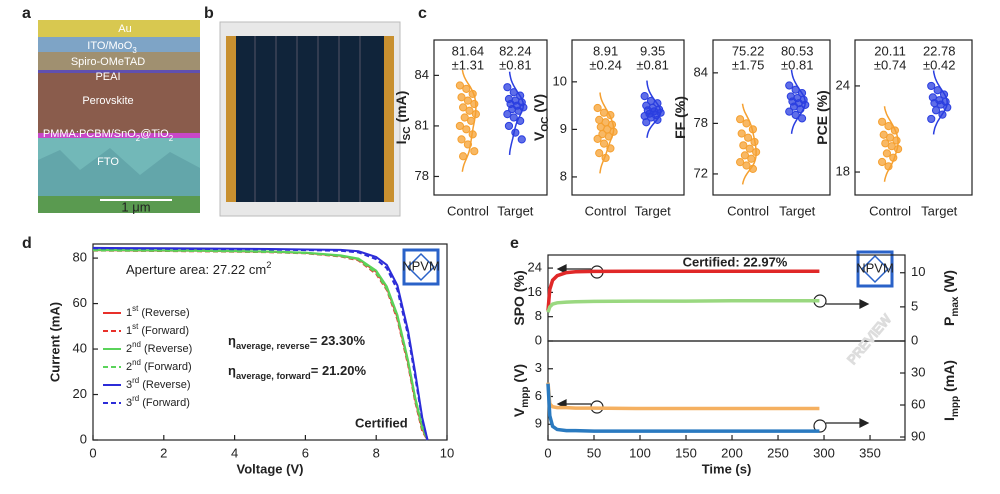 This screenshot has width=1000, height=494. What do you see at coordinates (824, 452) in the screenshot?
I see `x-tick-label: 300` at bounding box center [824, 452].